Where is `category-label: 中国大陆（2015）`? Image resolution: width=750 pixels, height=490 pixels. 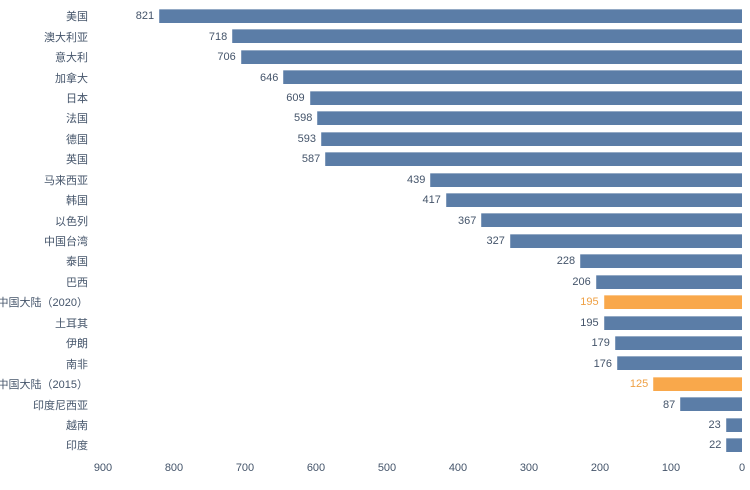
category-label: 中国大陆（2015） is located at coordinates (44, 385).